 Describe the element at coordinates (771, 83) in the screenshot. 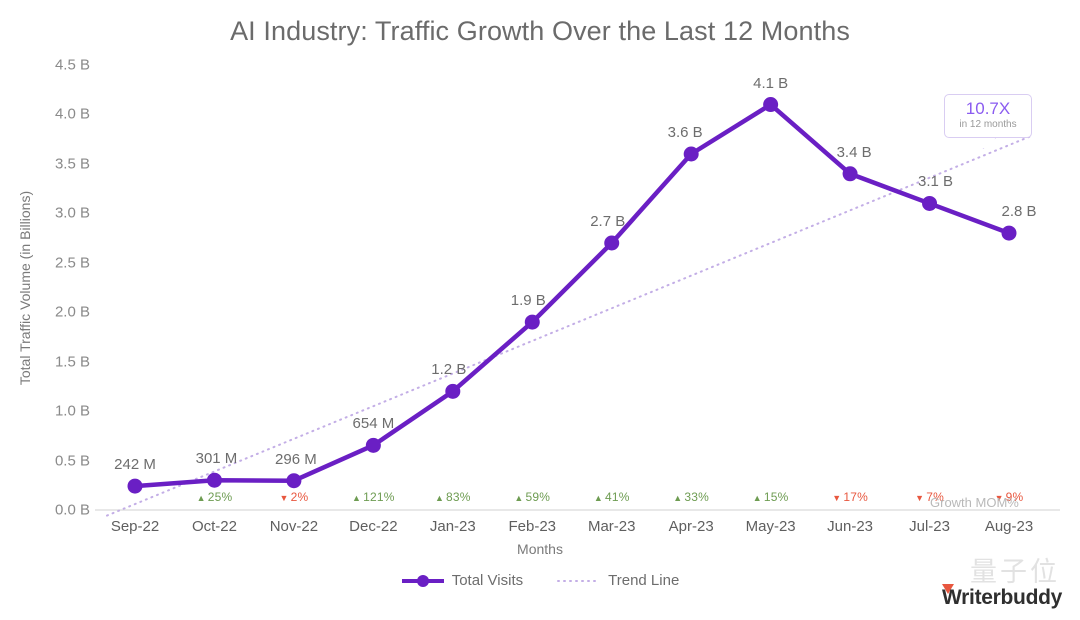

I see `data-point-label: 4.1 B` at that location.